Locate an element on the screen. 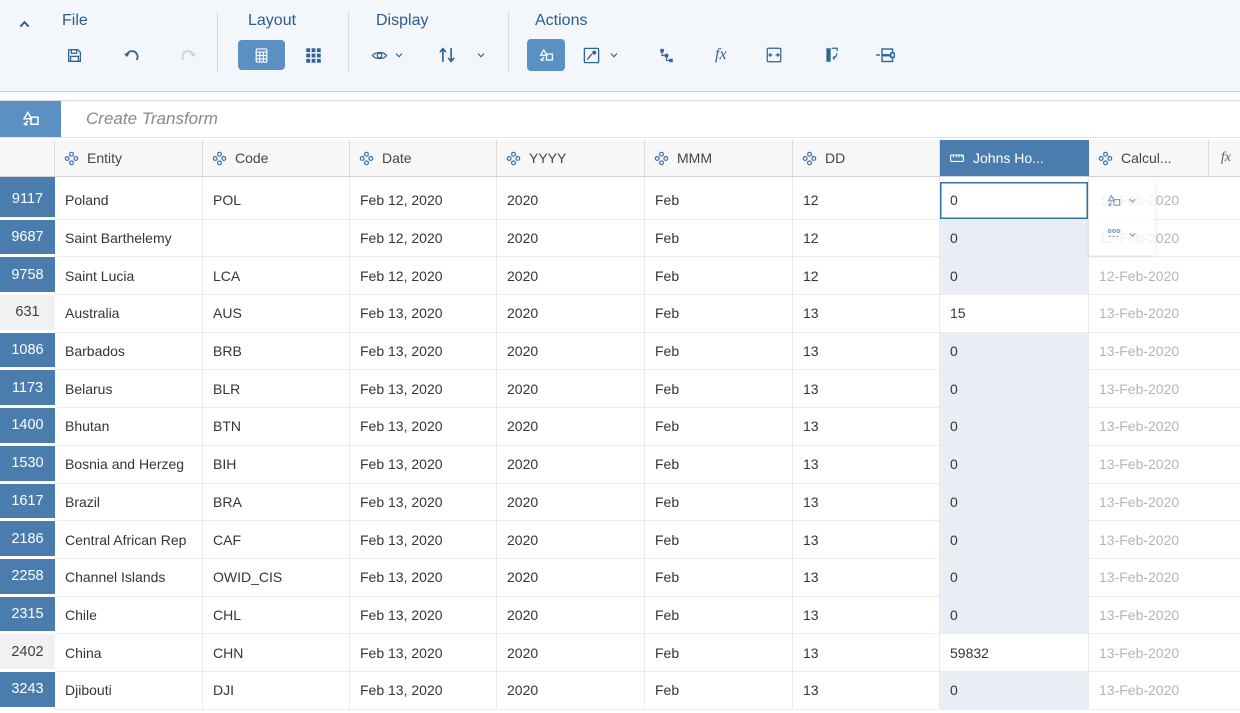 This screenshot has width=1240, height=713. quick-options-button is located at coordinates (1122, 234).